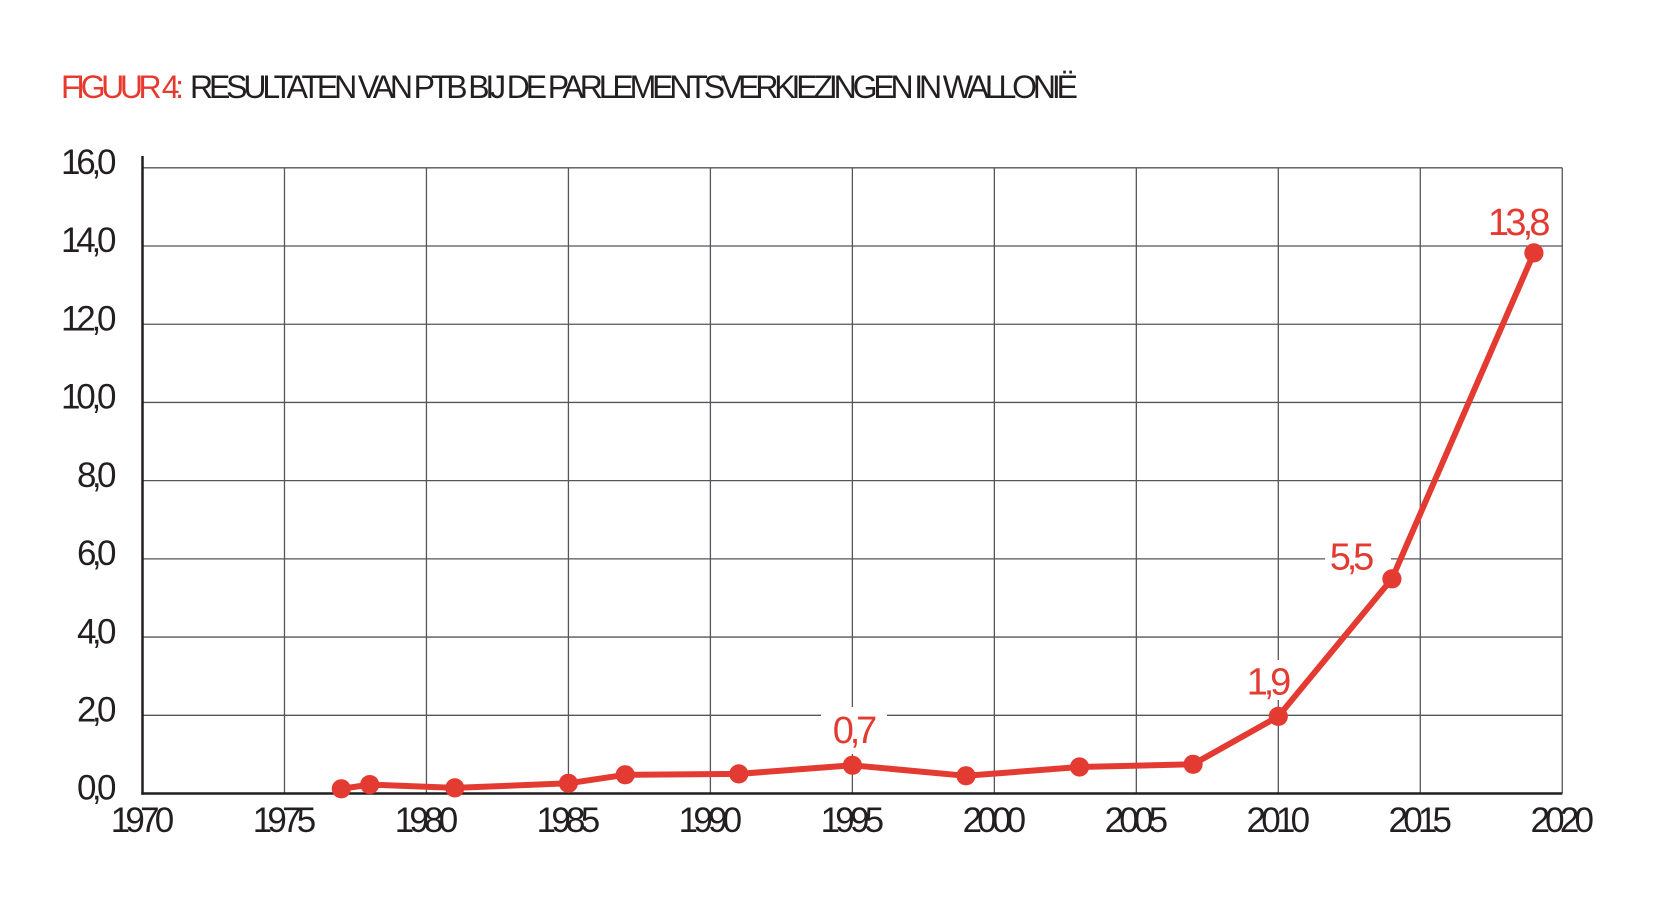 Image resolution: width=1653 pixels, height=911 pixels. I want to click on svg-text: 5,5, so click(1352, 558).